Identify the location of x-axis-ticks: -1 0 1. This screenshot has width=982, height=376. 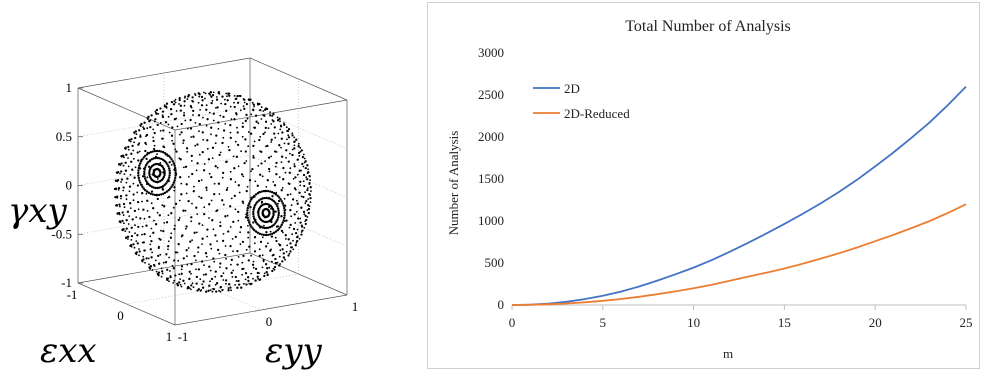
(120, 315).